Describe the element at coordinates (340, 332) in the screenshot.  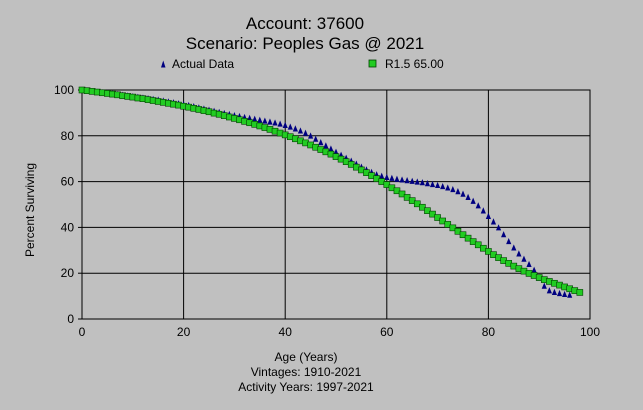
I see `x-axis: 0 20 40 60 80 100` at that location.